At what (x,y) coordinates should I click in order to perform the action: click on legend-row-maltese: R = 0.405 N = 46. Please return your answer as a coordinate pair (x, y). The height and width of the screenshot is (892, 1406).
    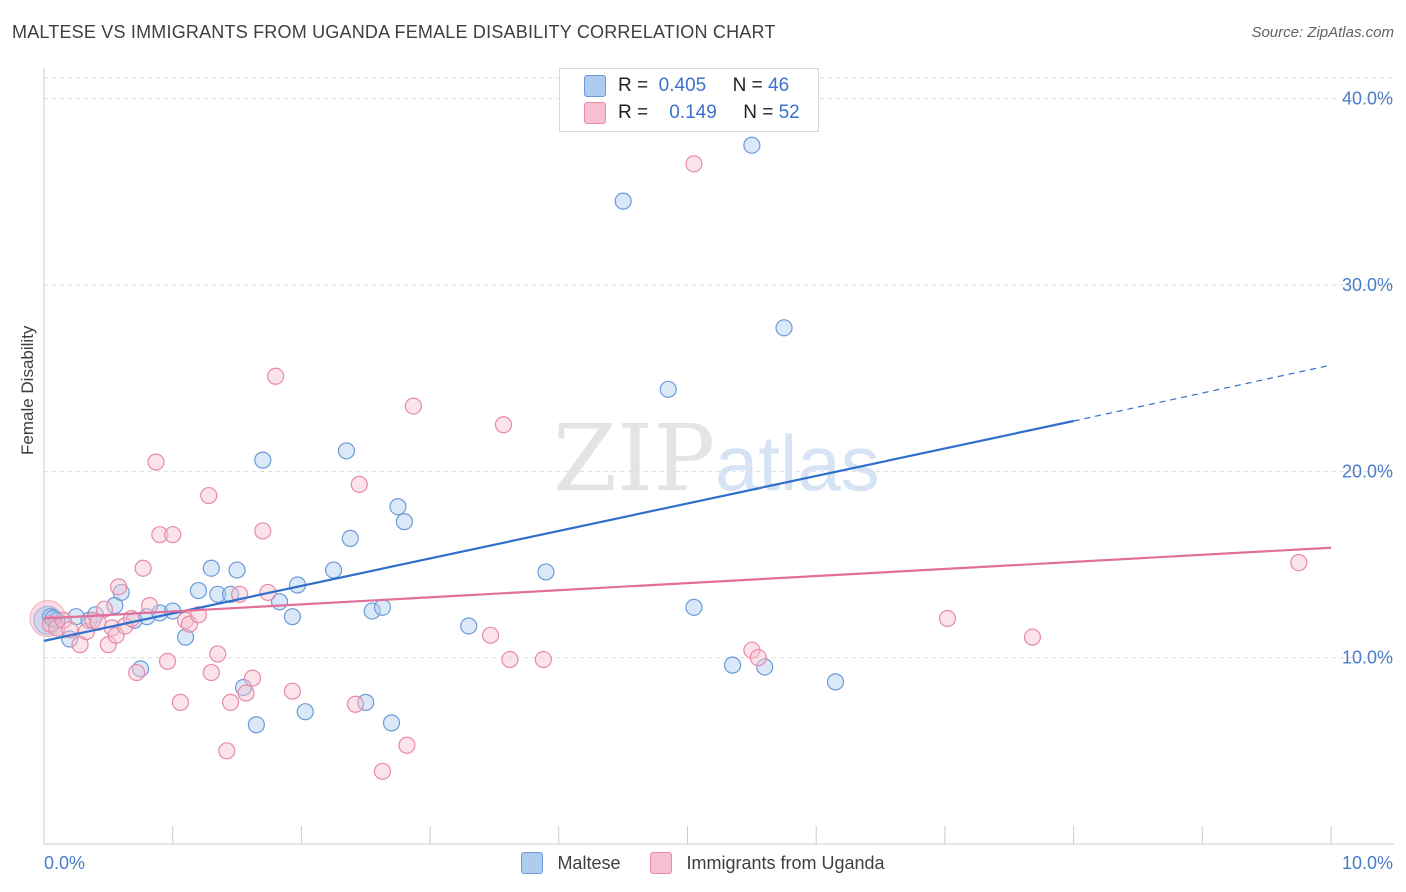
    Looking at the image, I should click on (686, 86).